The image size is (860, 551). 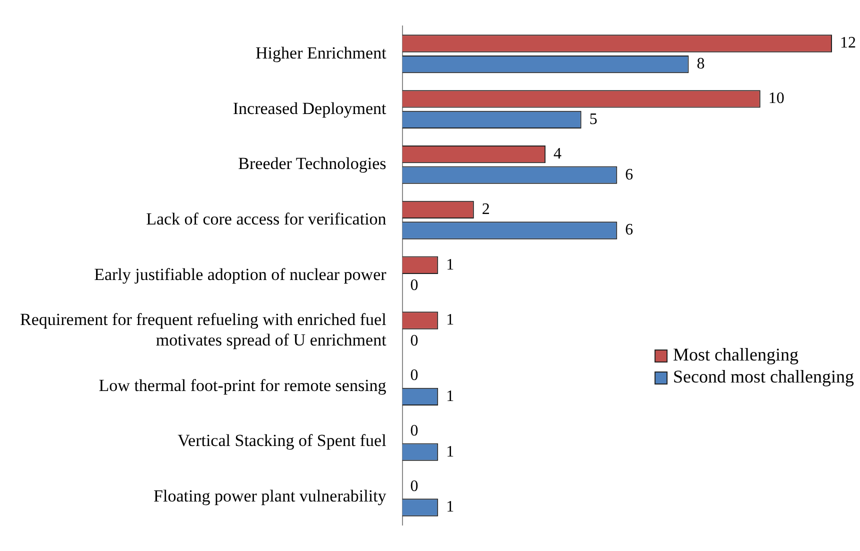 What do you see at coordinates (282, 440) in the screenshot?
I see `y-tick-label: Vertical Stacking of Spent fuel` at bounding box center [282, 440].